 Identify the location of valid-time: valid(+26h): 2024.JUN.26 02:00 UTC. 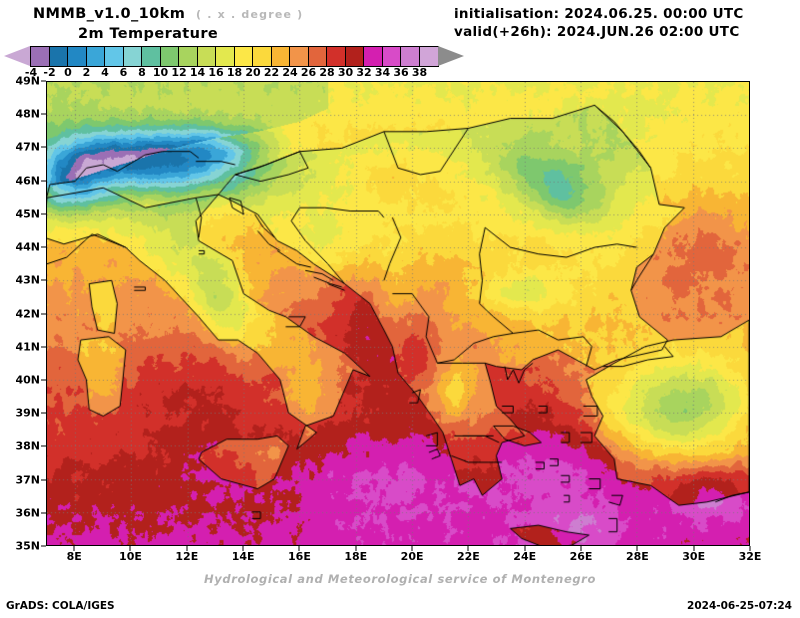
(597, 32).